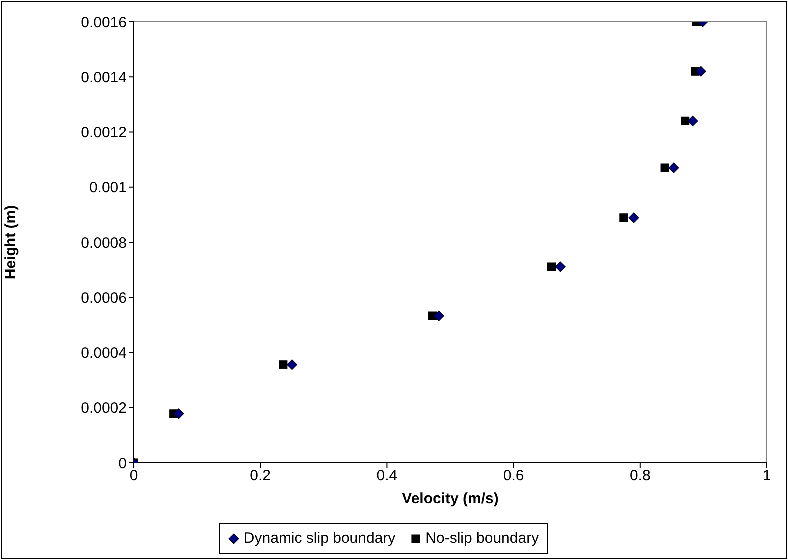 Image resolution: width=788 pixels, height=560 pixels. Describe the element at coordinates (104, 77) in the screenshot. I see `y-tick-label: 0.0014` at that location.